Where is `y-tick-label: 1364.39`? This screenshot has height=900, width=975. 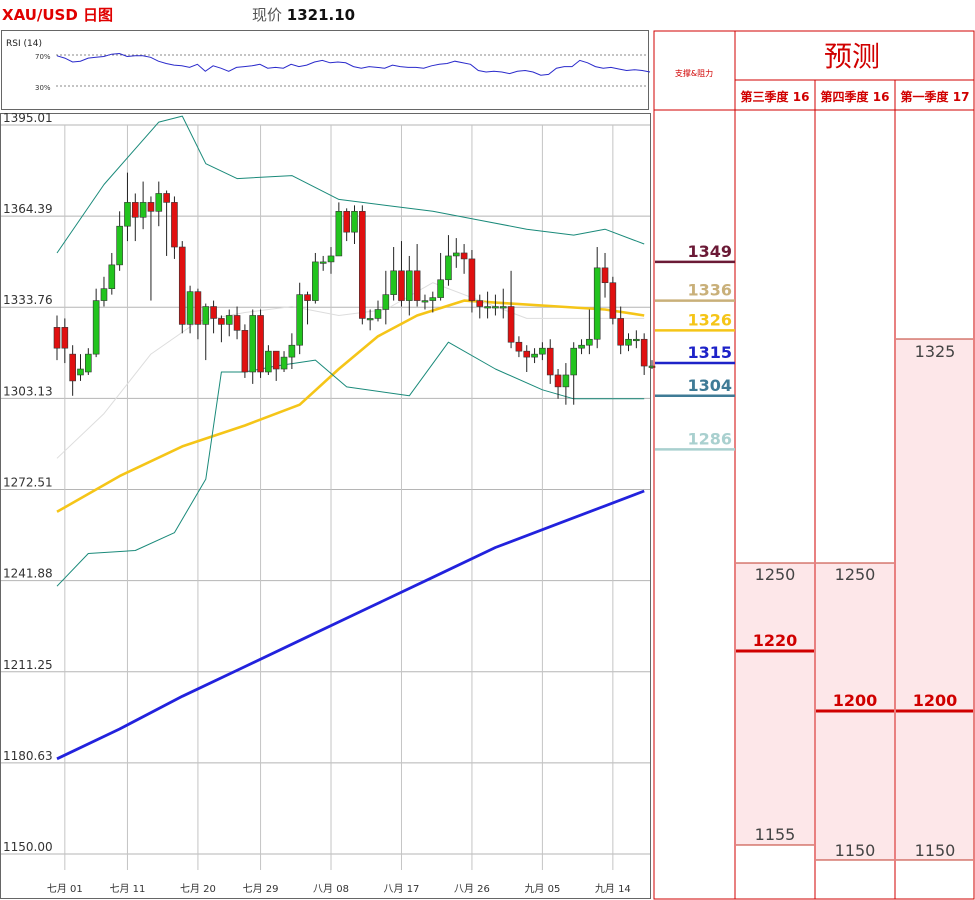 y-tick-label: 1364.39 is located at coordinates (28, 209).